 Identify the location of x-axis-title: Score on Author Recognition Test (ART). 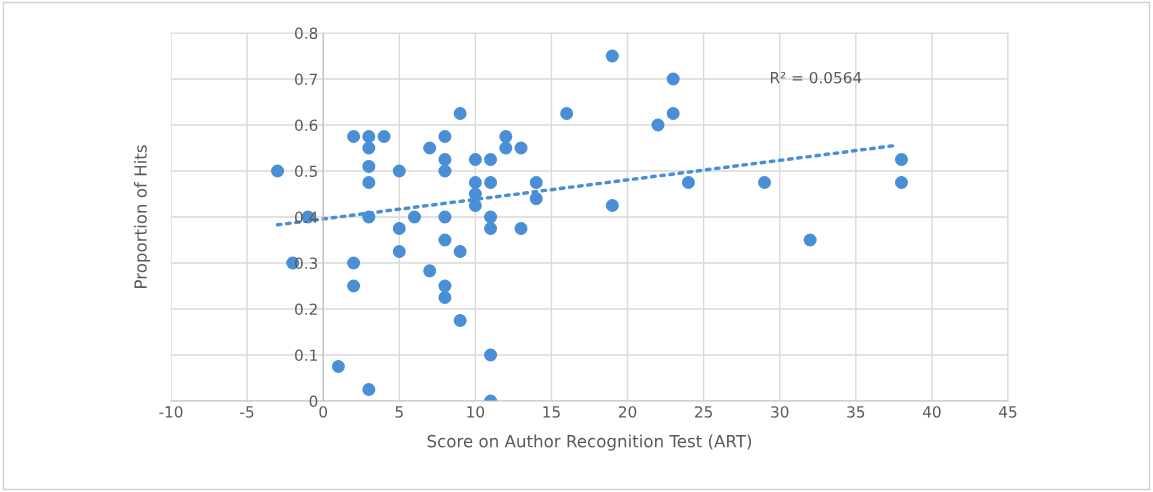
(589, 442).